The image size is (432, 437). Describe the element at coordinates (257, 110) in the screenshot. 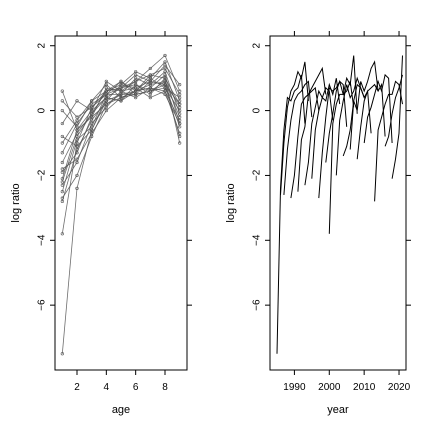

I see `y-tick-label: 0` at that location.